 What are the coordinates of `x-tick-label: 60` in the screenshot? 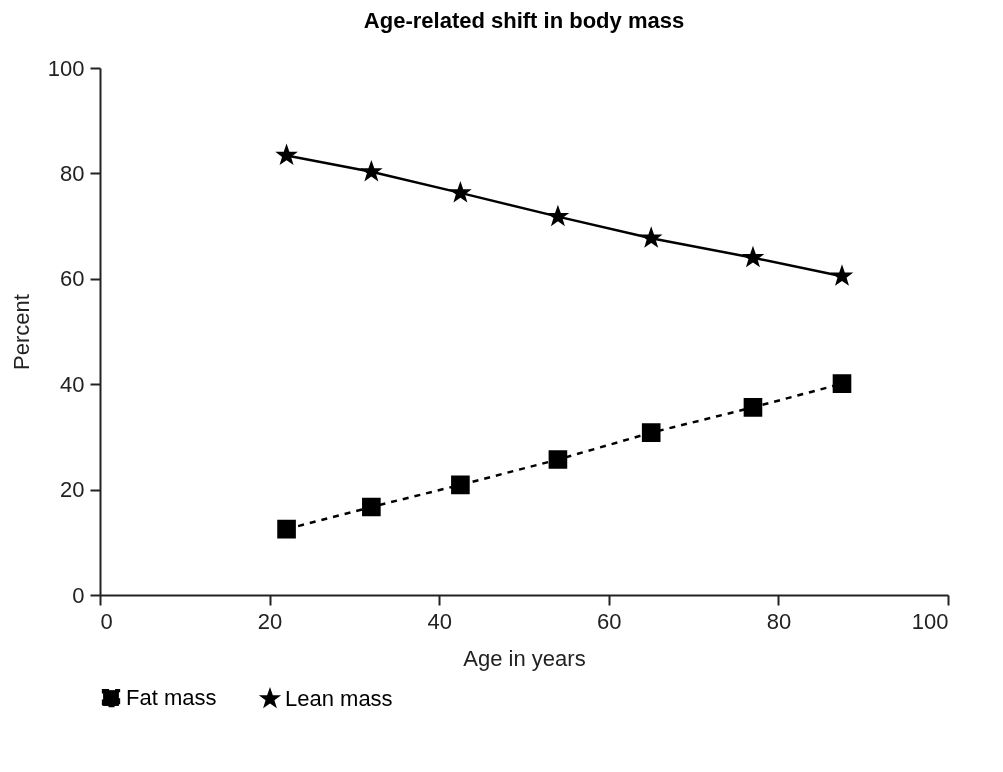 It's located at (609, 621).